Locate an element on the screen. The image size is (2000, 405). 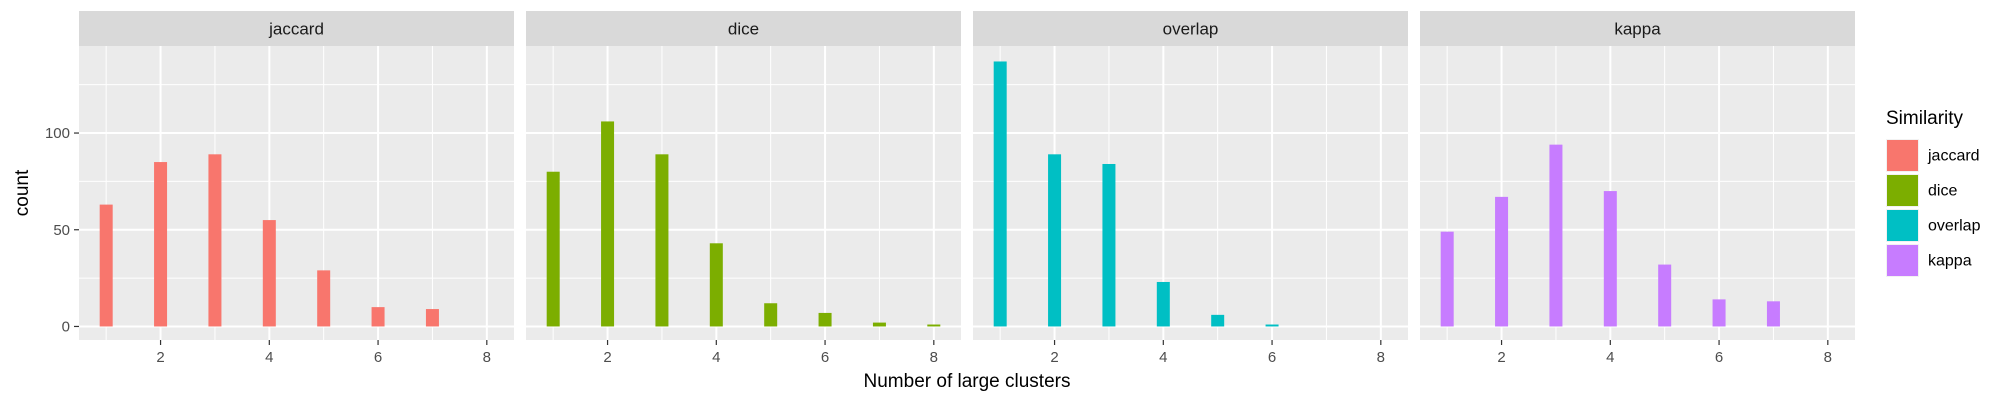
facet-strip-overlap is located at coordinates (1190, 28).